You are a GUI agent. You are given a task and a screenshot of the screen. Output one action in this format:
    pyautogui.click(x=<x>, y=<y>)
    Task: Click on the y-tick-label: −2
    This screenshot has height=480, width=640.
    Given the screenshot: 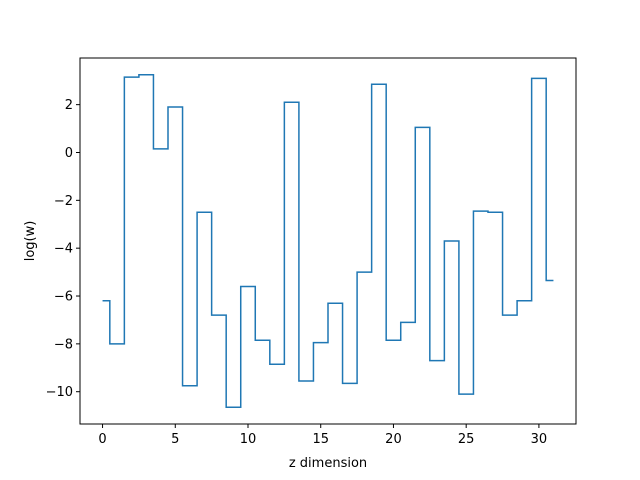 What is the action you would take?
    pyautogui.click(x=63, y=201)
    